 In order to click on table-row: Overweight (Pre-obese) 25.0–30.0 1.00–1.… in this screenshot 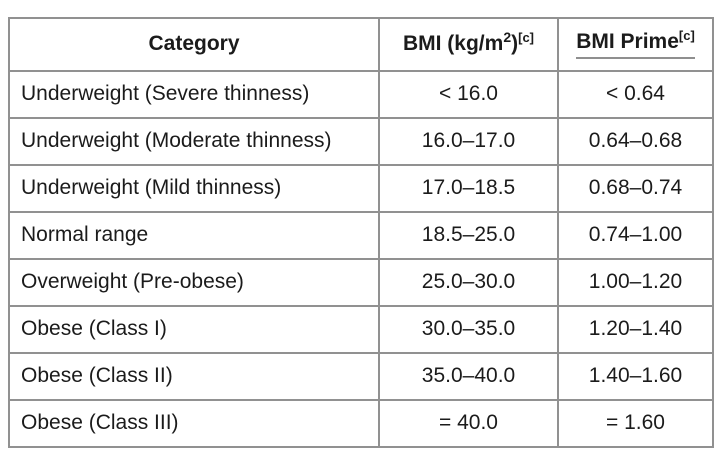, I will do `click(361, 282)`.